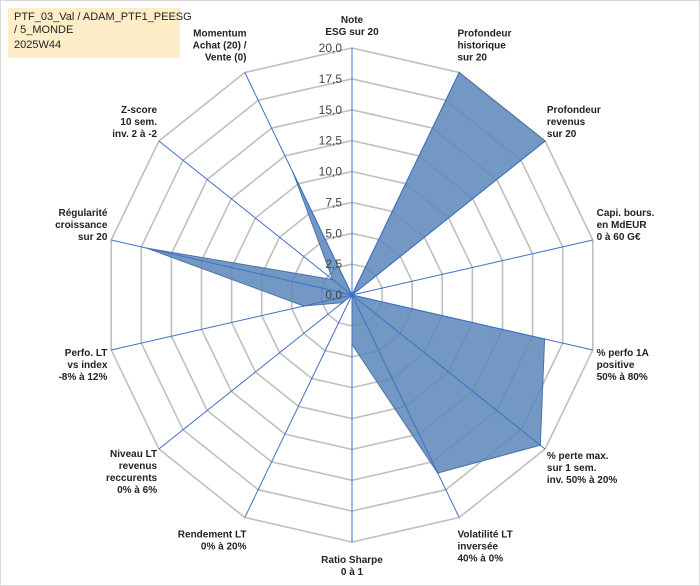  I want to click on tick-label: 10,0, so click(331, 172).